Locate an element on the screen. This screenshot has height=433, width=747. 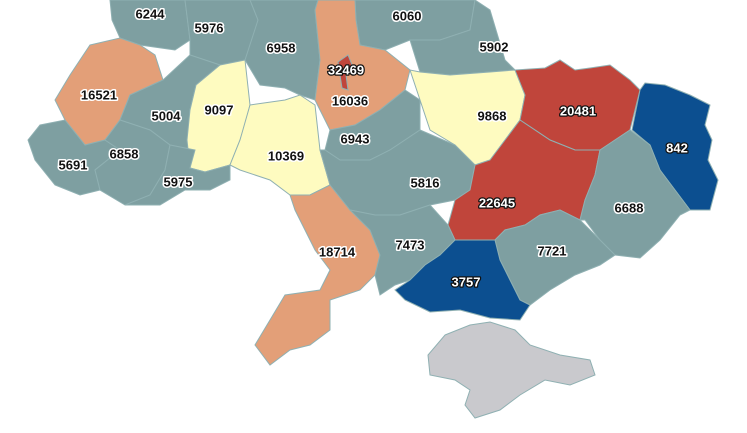
value-label-sumy: 5902 is located at coordinates (494, 46).